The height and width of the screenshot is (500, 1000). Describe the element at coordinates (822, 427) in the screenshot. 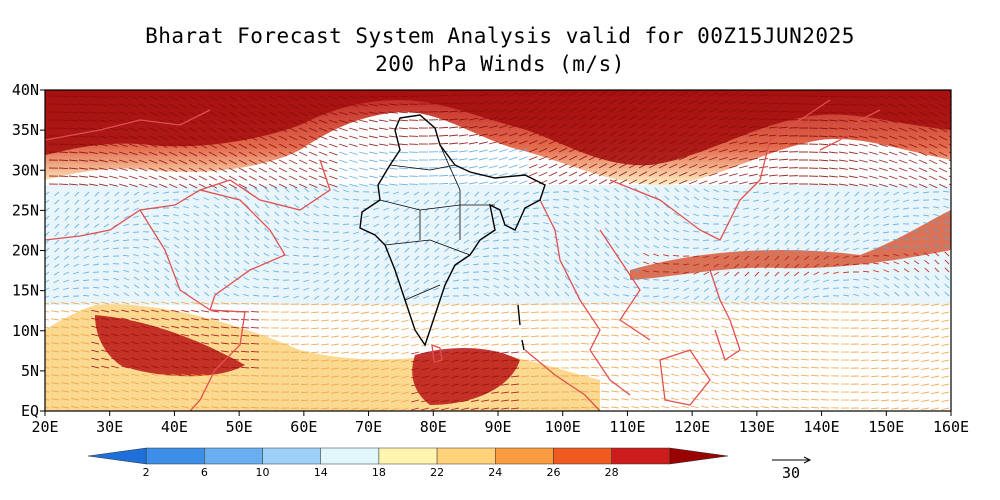

I see `x-tick-label: 140E` at that location.